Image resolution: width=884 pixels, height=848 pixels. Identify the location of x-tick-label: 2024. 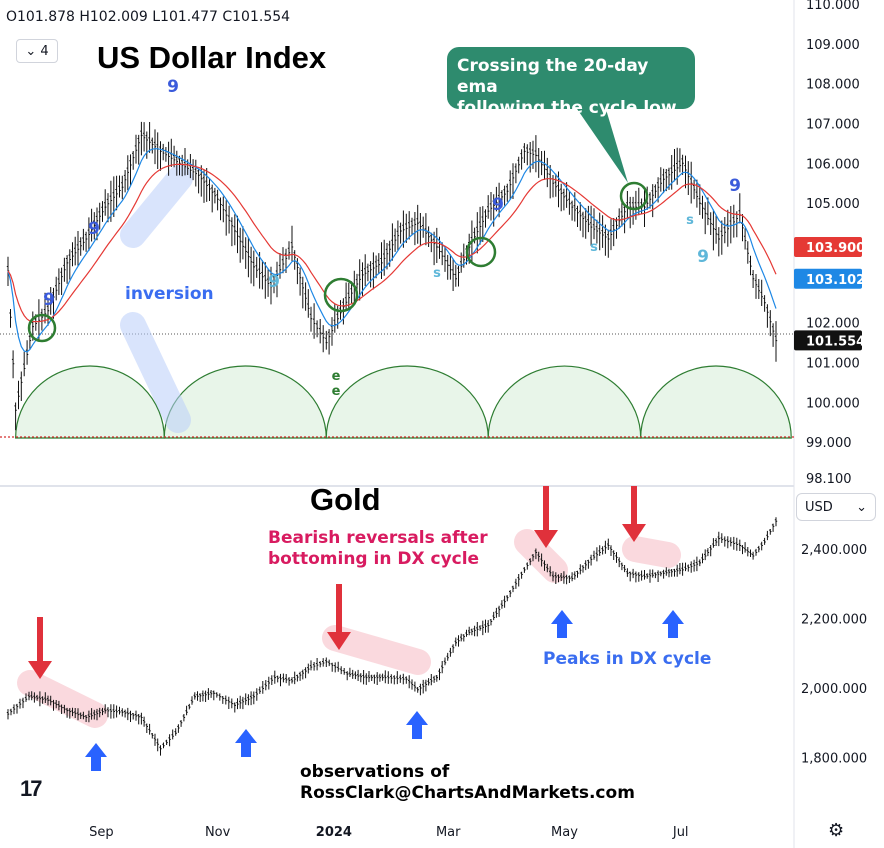
(334, 832).